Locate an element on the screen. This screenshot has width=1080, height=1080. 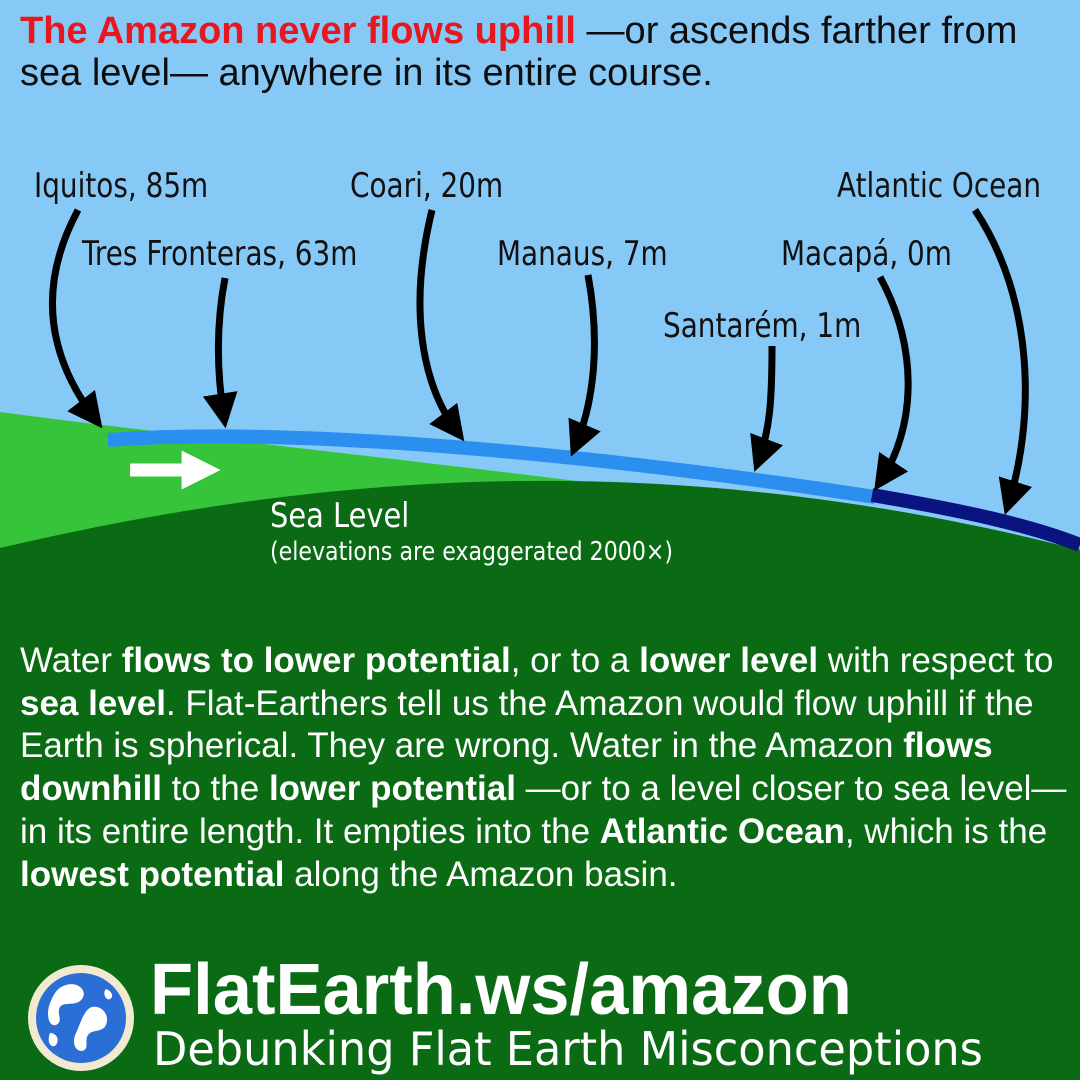
label-macapa: Macapá, 0m is located at coordinates (866, 254).